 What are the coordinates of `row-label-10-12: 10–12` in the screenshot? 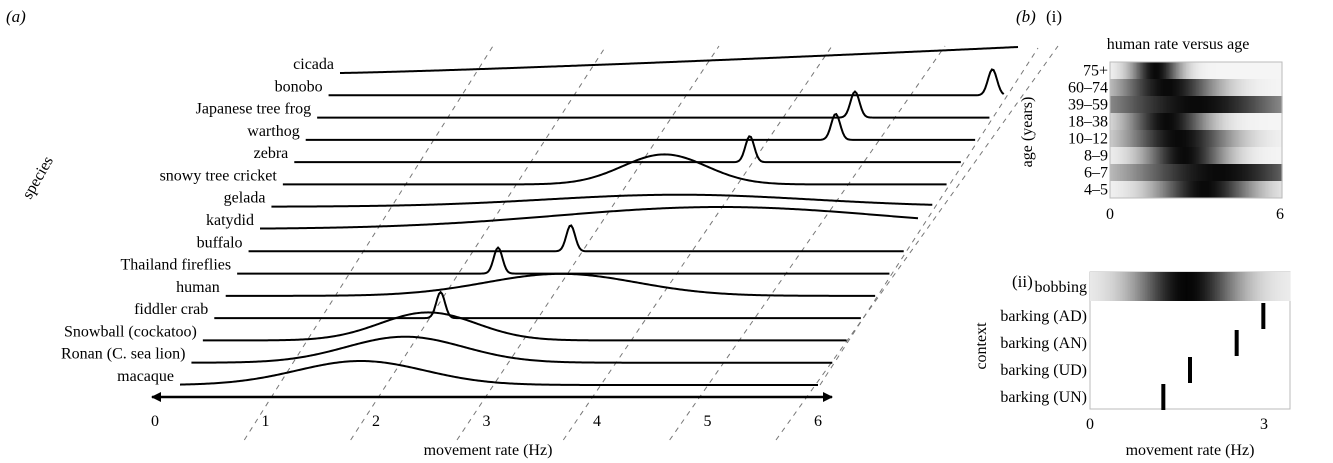 It's located at (1088, 139).